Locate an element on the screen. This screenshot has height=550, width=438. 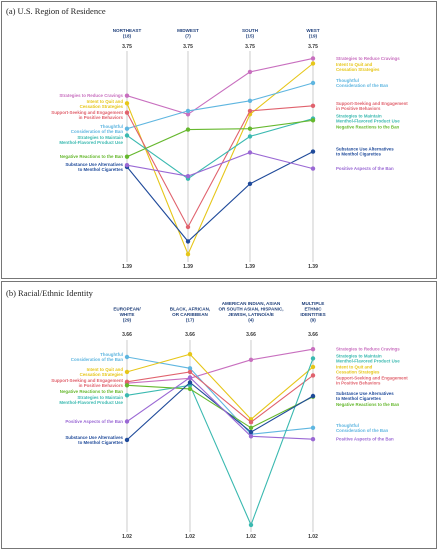
category-label-line: (18) is located at coordinates (127, 36).